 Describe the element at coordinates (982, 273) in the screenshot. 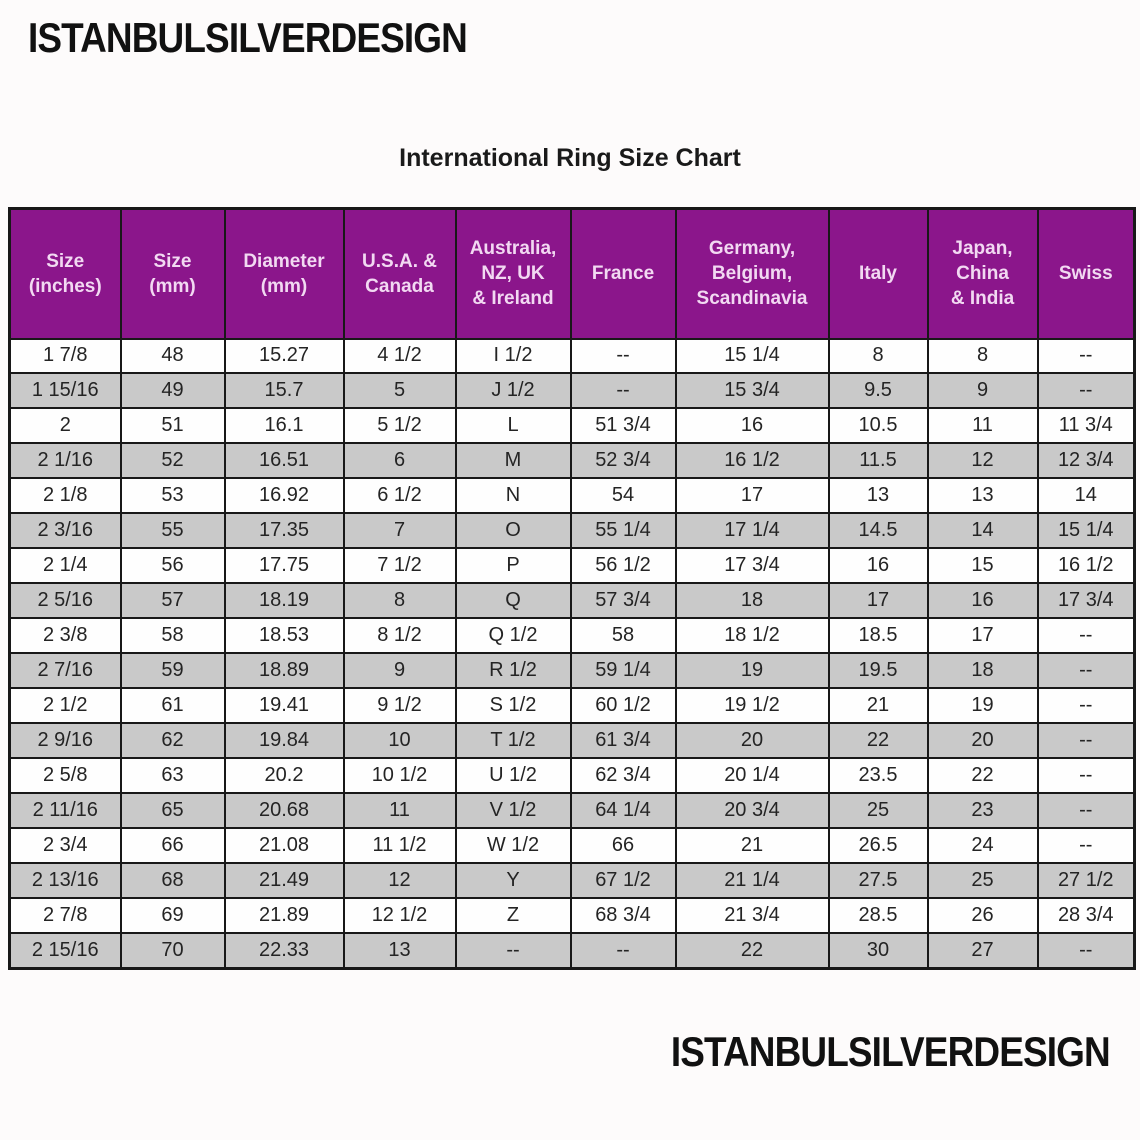

I see `column-header: Japan, China & India` at that location.